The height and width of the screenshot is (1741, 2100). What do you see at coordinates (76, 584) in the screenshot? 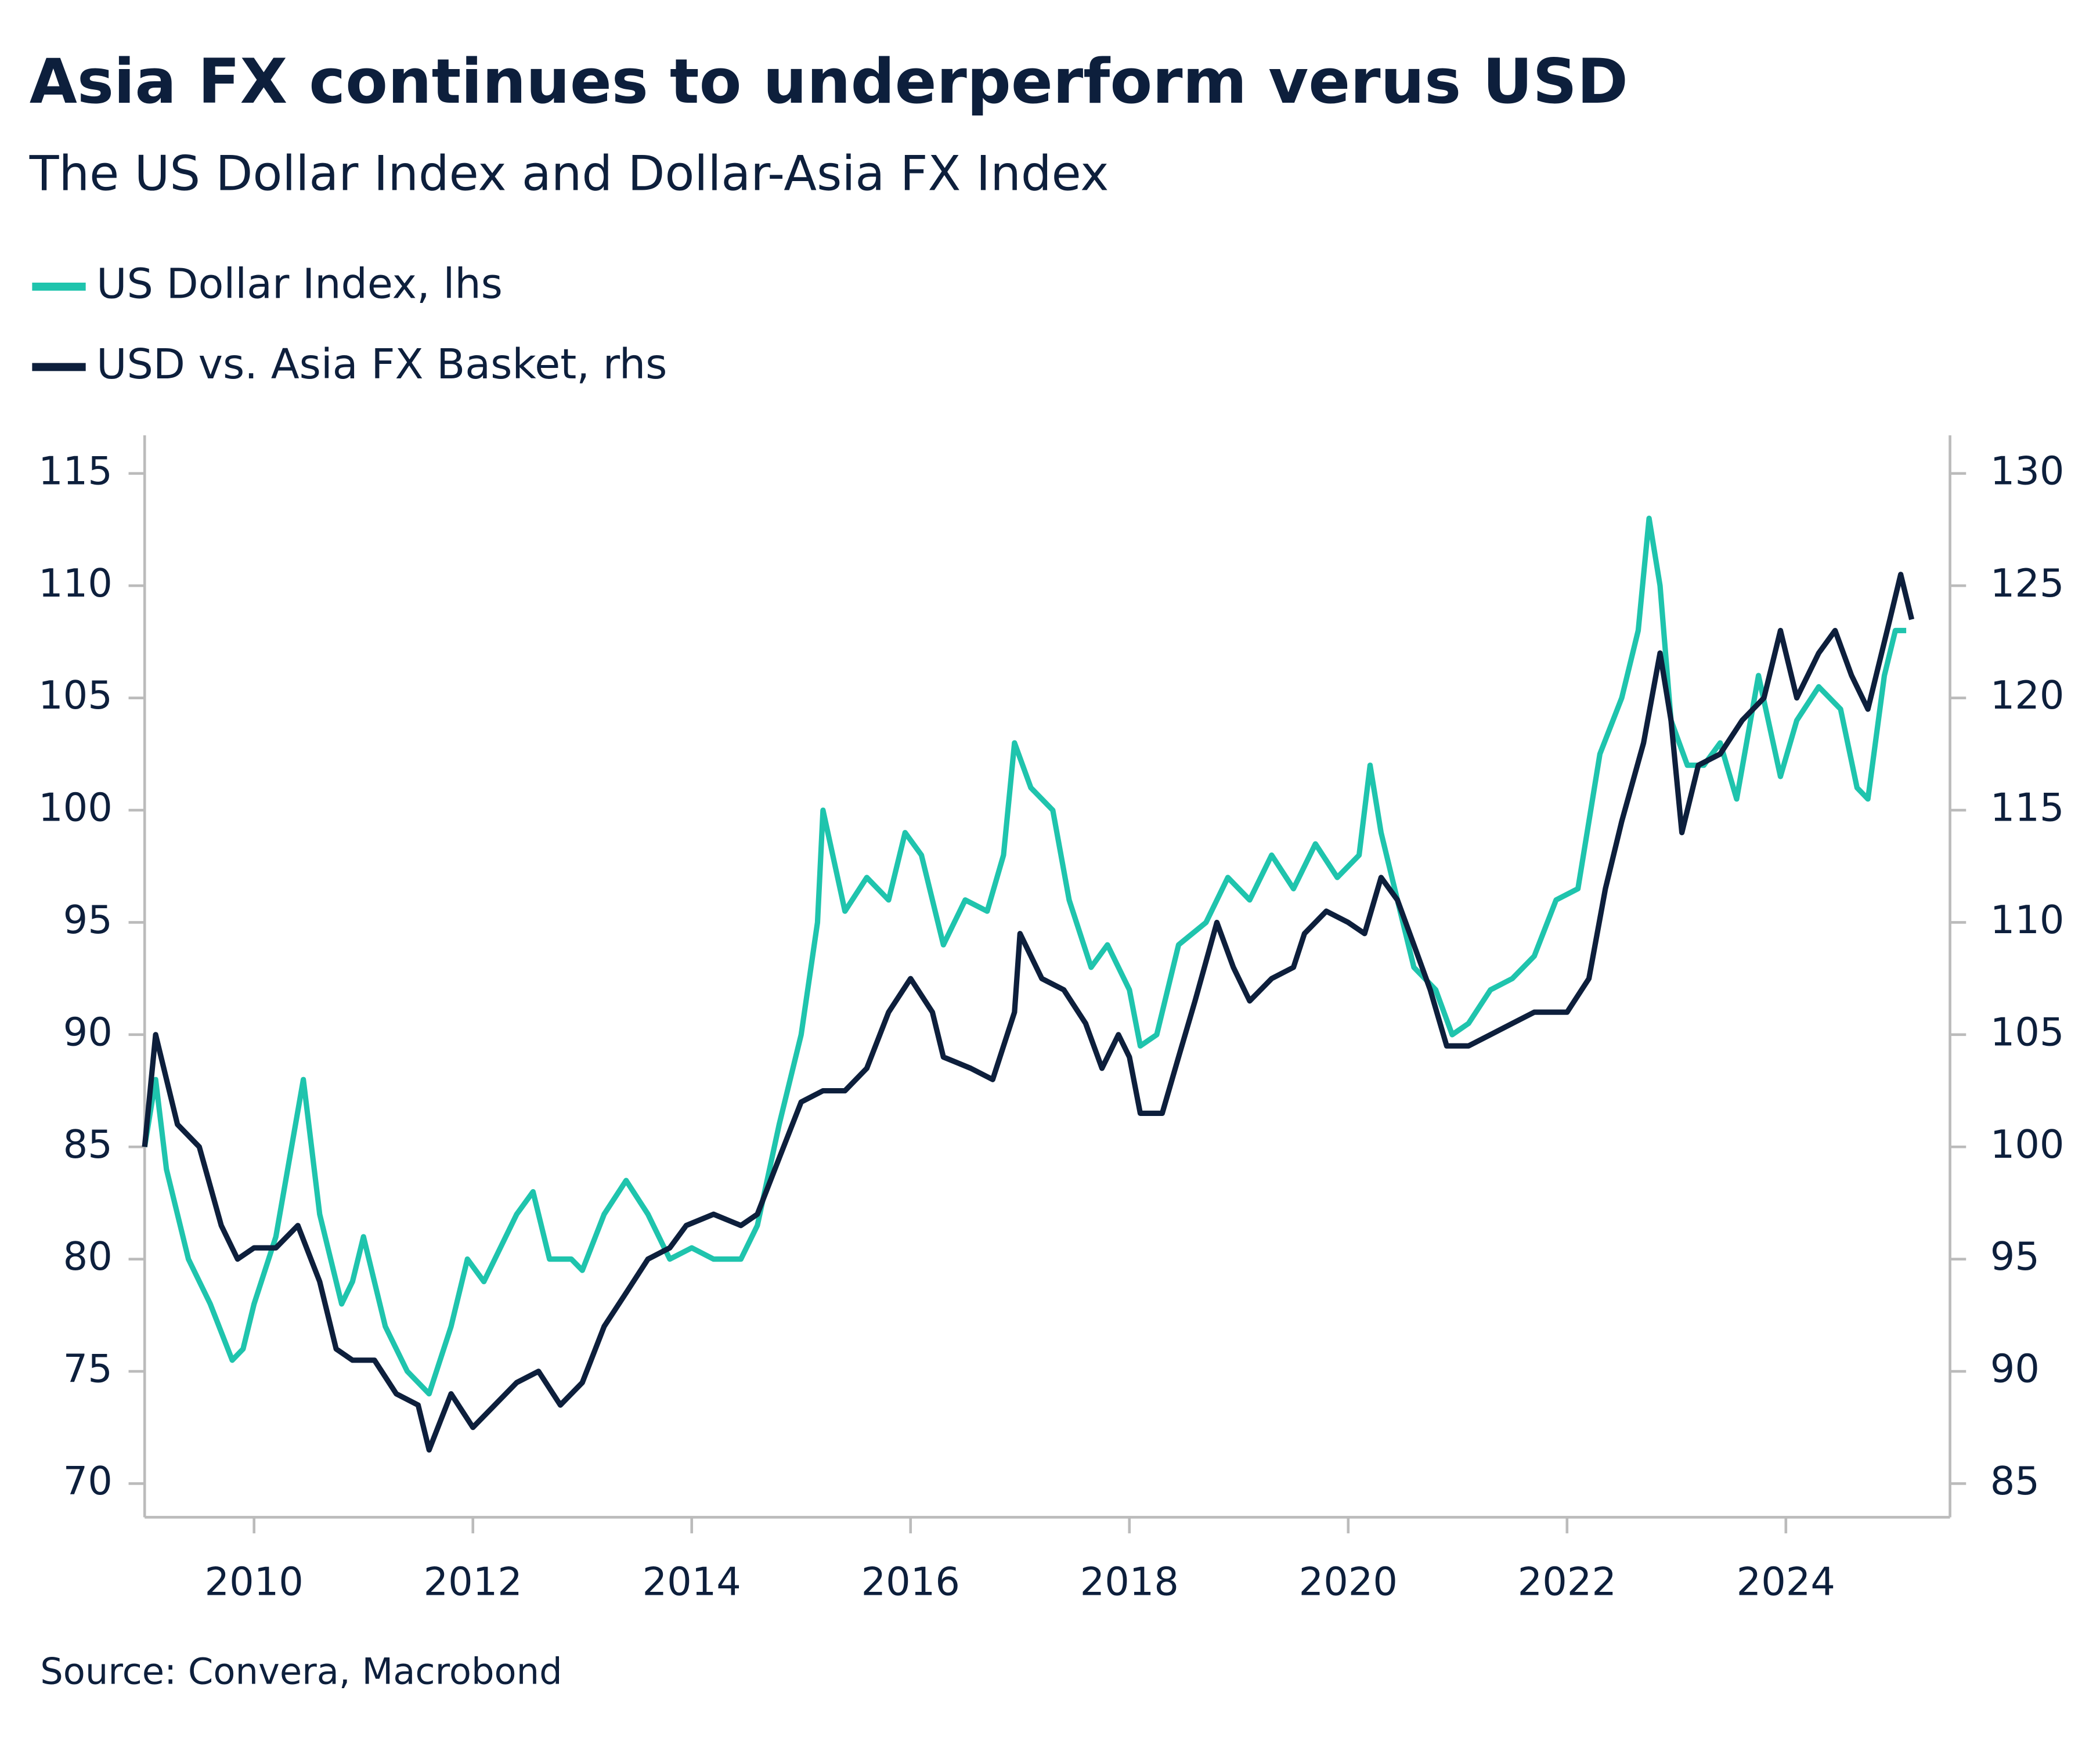
I see `y-tick-label: 110` at bounding box center [76, 584].